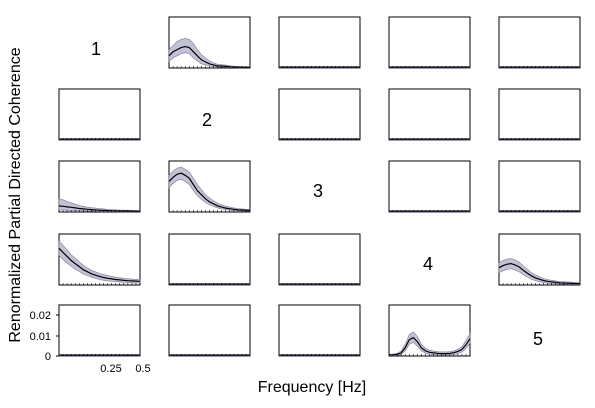  Describe the element at coordinates (96, 49) in the screenshot. I see `diagonal-label-1: 1` at that location.